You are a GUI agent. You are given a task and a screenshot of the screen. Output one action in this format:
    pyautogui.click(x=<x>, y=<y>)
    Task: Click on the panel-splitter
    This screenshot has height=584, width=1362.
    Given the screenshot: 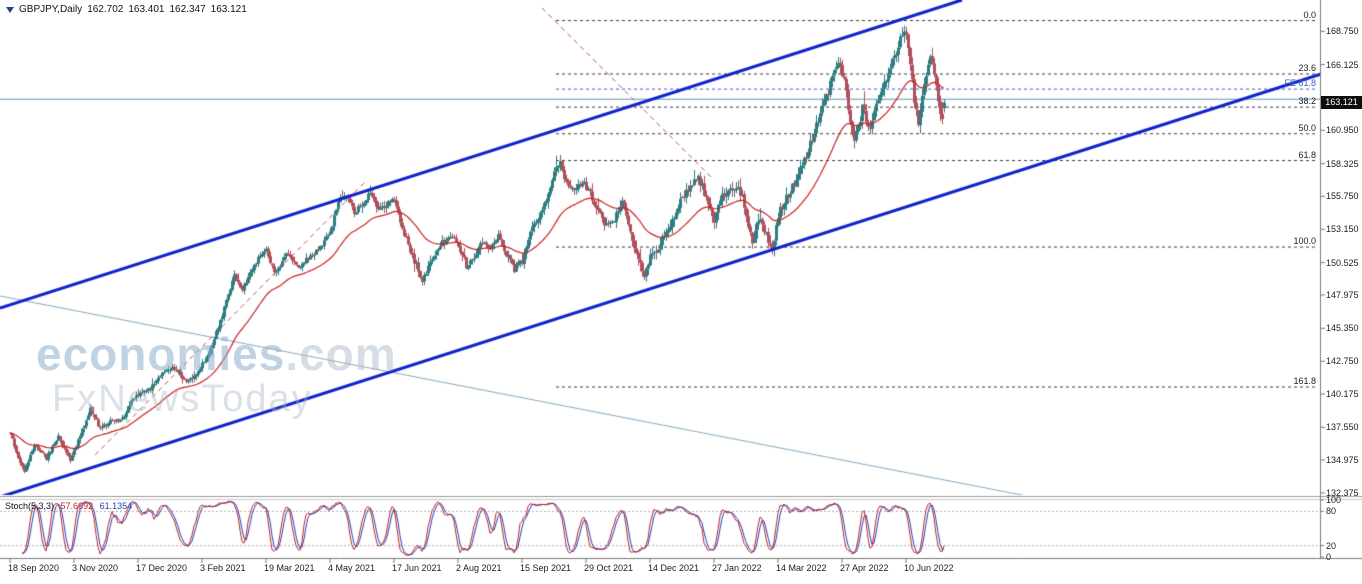 What is the action you would take?
    pyautogui.click(x=681, y=497)
    